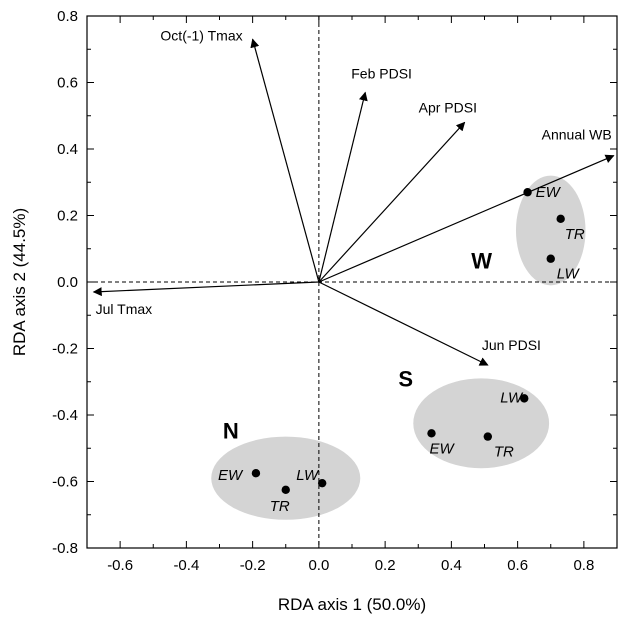  Describe the element at coordinates (124, 309) in the screenshot. I see `vector-label-jul-tmax: Jul Tmax` at that location.